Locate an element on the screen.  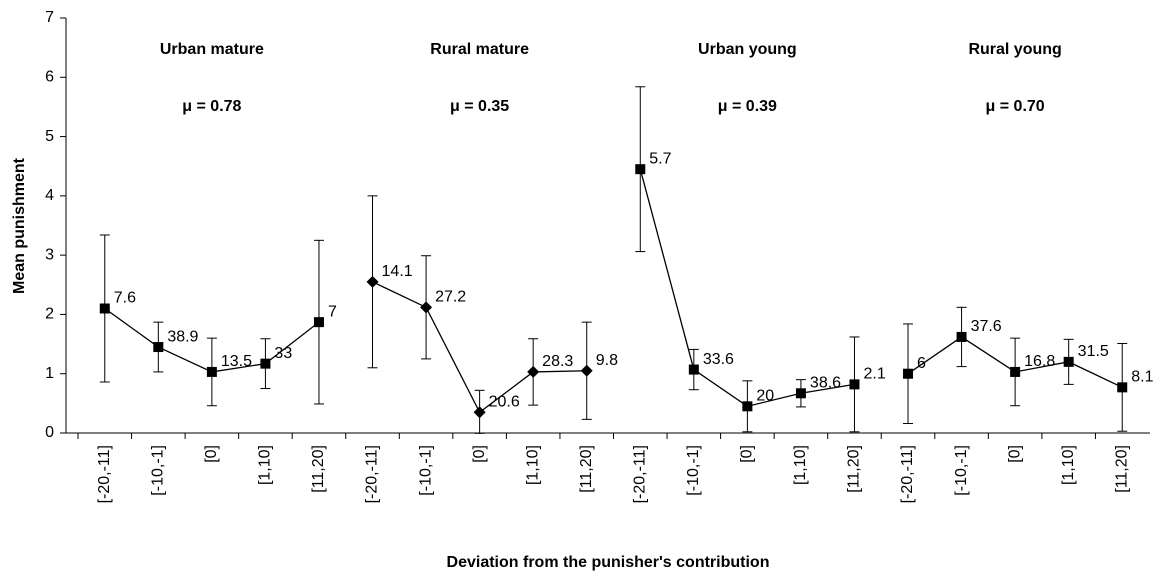
panel-annotation: μ = 0.70 is located at coordinates (1015, 106).